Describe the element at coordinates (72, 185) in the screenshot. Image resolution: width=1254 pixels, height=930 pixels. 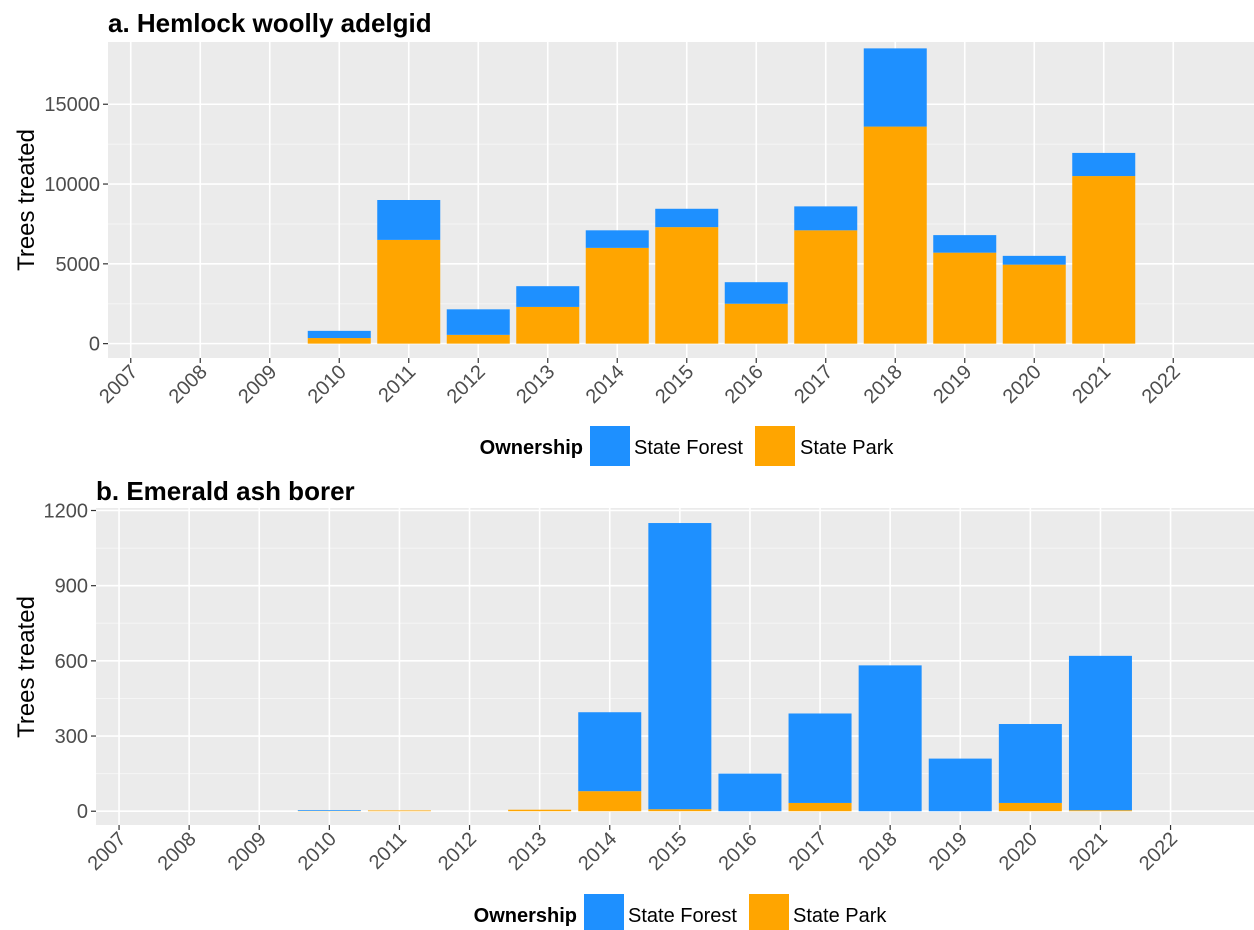
I see `y-tick-label: 10000` at that location.